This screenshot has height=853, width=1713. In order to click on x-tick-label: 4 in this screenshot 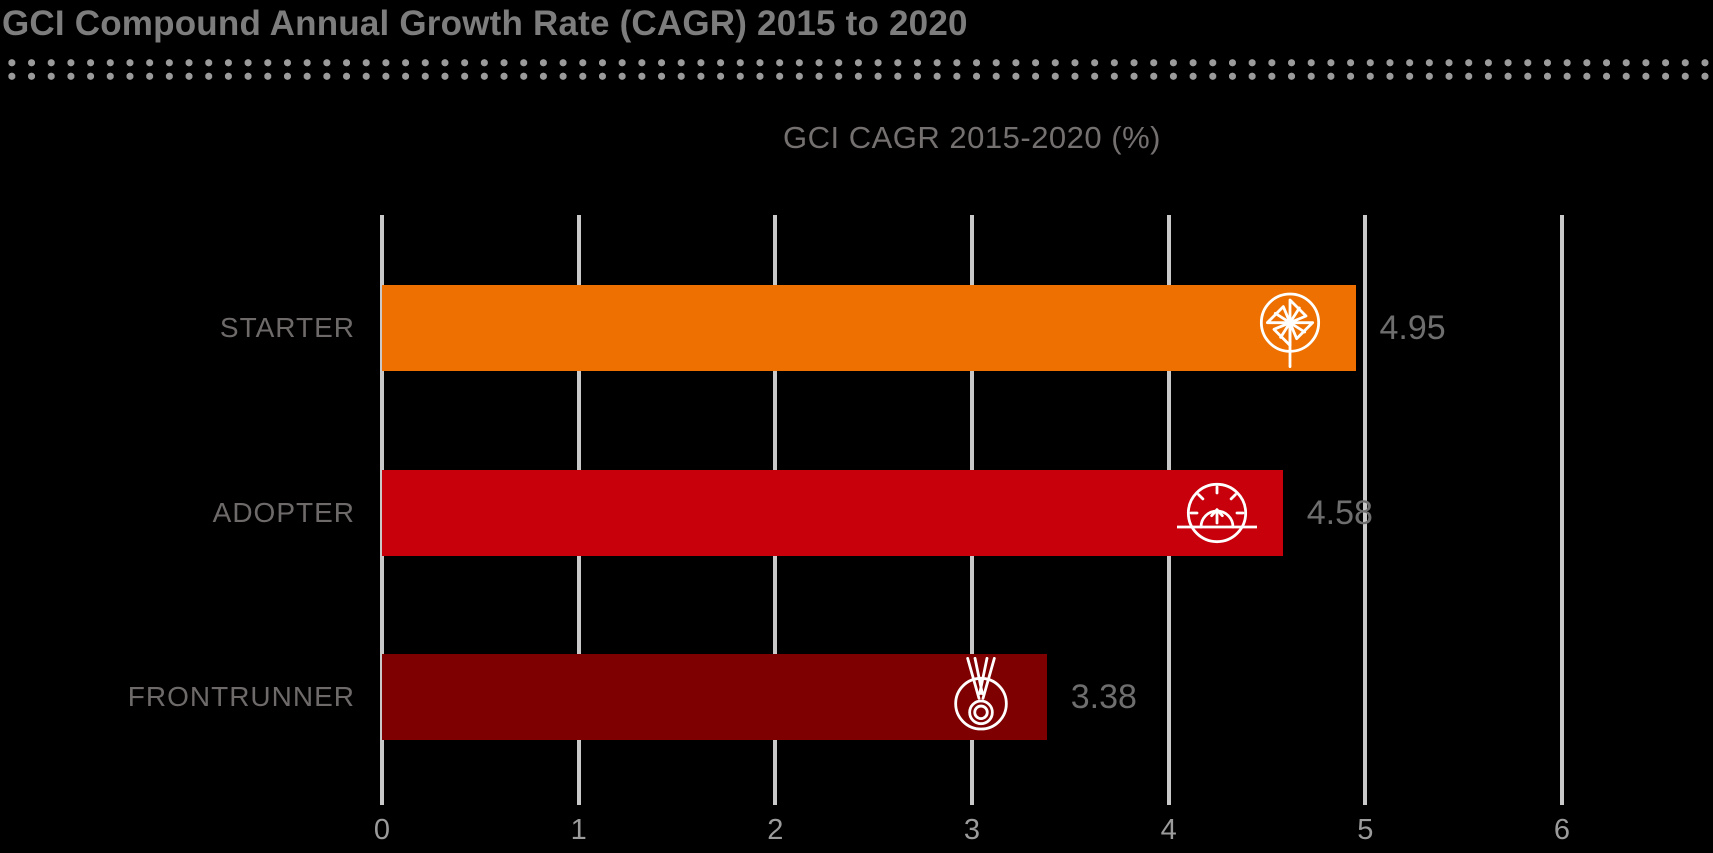, I will do `click(1168, 830)`.